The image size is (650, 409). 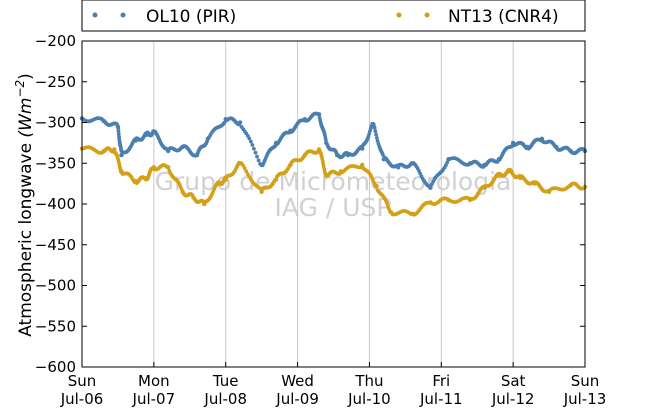 What do you see at coordinates (55, 163) in the screenshot?
I see `y-tick-label-5: −350` at bounding box center [55, 163].